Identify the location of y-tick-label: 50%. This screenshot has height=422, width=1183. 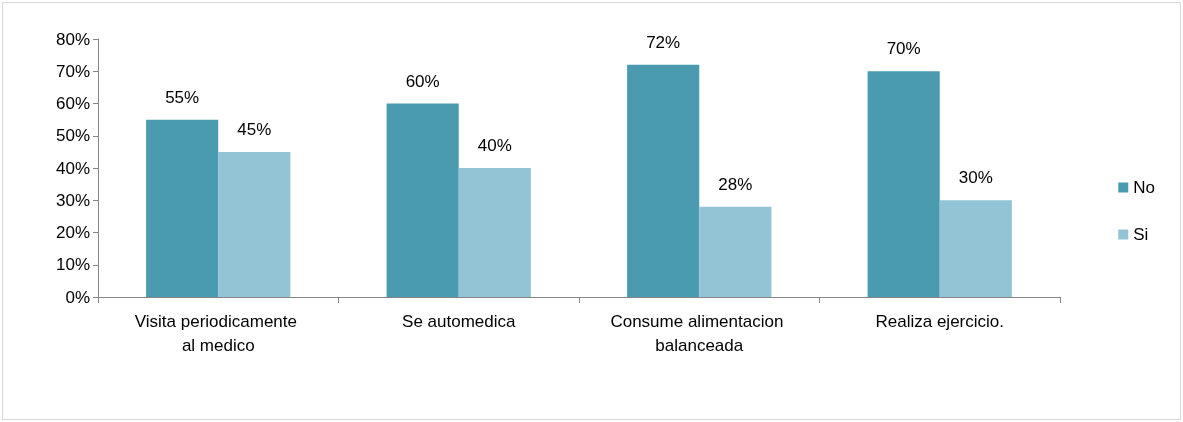
(72, 136).